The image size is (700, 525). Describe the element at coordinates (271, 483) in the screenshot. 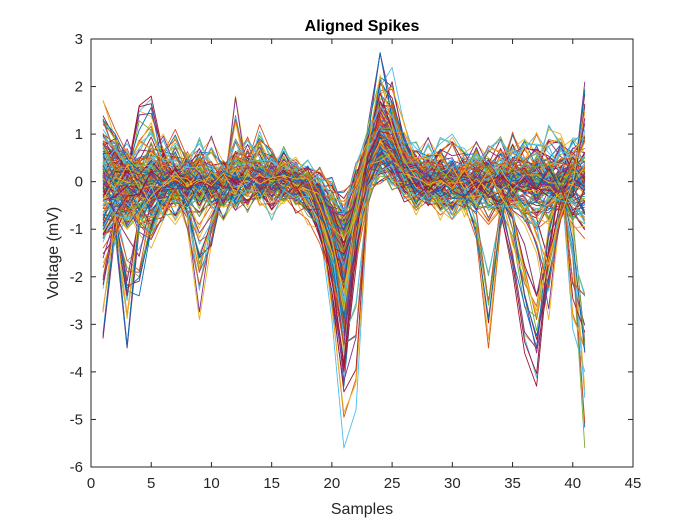

I see `x-tick-label: 15` at that location.